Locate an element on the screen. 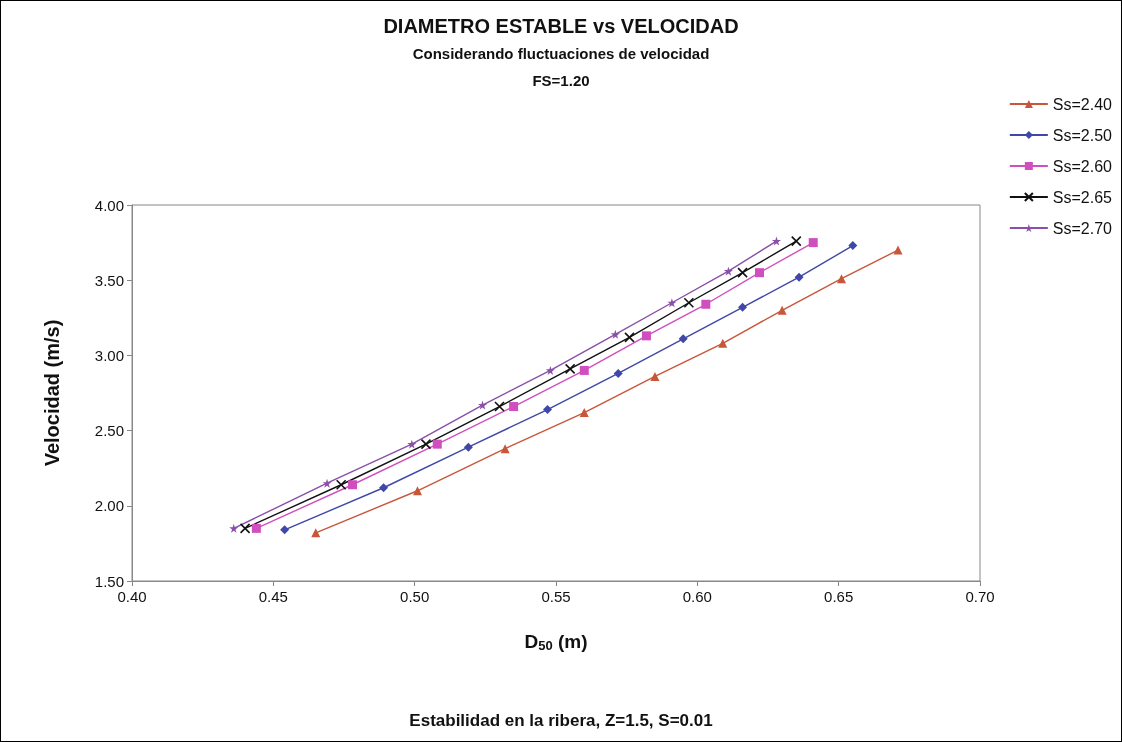 Image resolution: width=1122 pixels, height=742 pixels. y-tick-label: 3.50 is located at coordinates (109, 280).